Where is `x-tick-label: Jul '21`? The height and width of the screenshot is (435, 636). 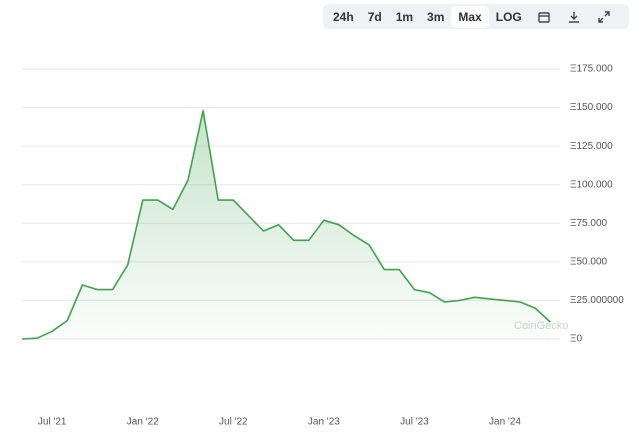
x-tick-label: Jul '21 is located at coordinates (52, 422).